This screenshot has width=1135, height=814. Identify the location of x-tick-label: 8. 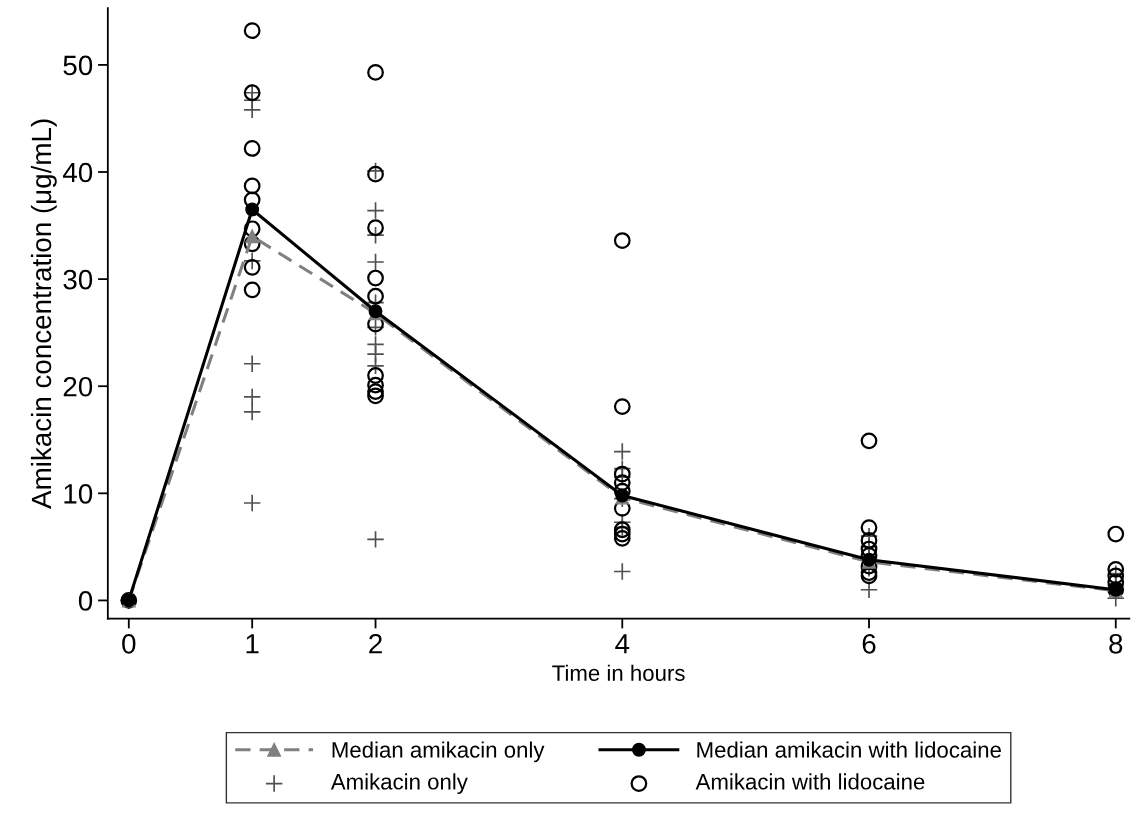
(1116, 643).